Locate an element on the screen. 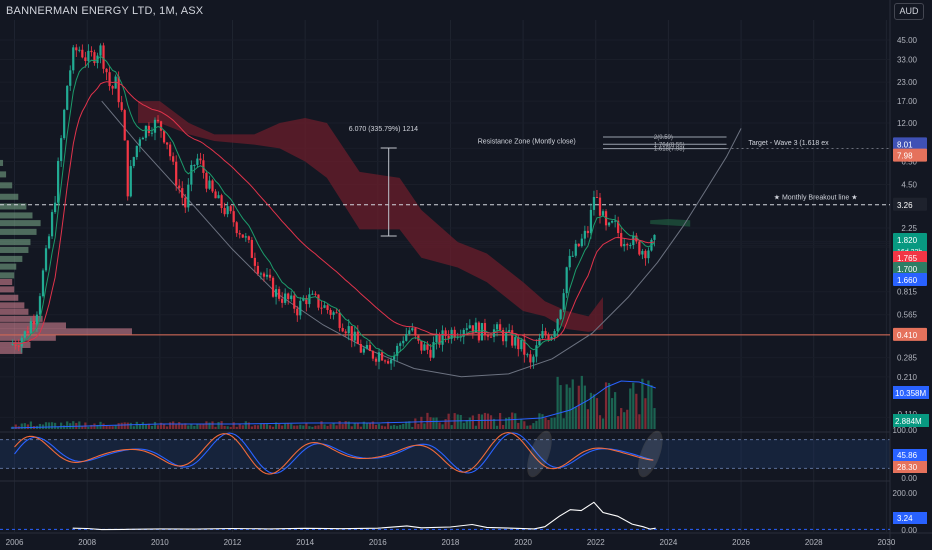 Image resolution: width=932 pixels, height=550 pixels. x-tick-label: 2030 is located at coordinates (886, 542).